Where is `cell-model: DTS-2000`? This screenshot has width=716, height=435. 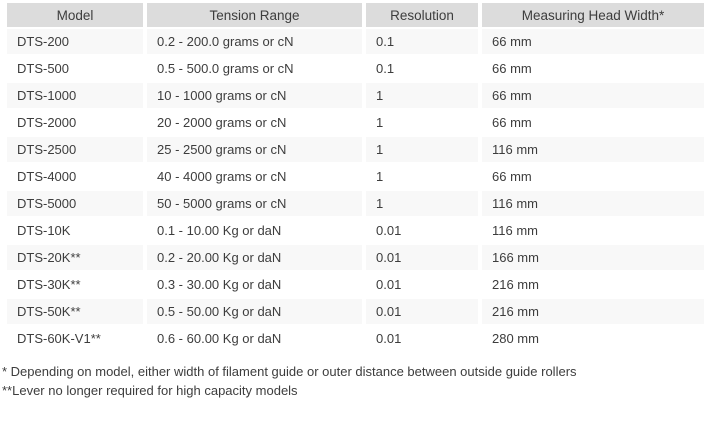
cell-model: DTS-2000 is located at coordinates (77, 123).